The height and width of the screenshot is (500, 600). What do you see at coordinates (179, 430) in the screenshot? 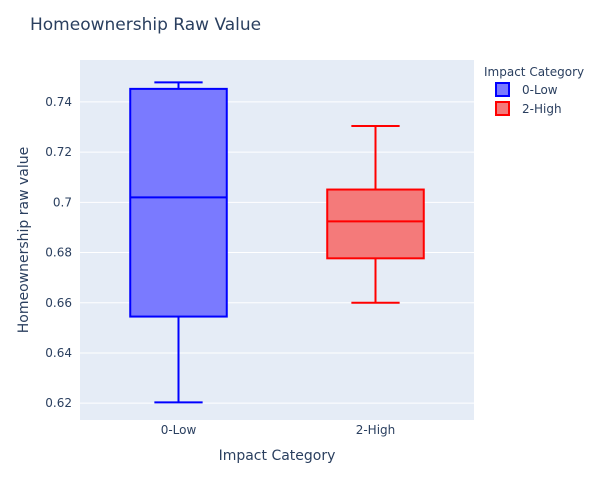
I see `x-tick-label: 0-Low` at bounding box center [179, 430].